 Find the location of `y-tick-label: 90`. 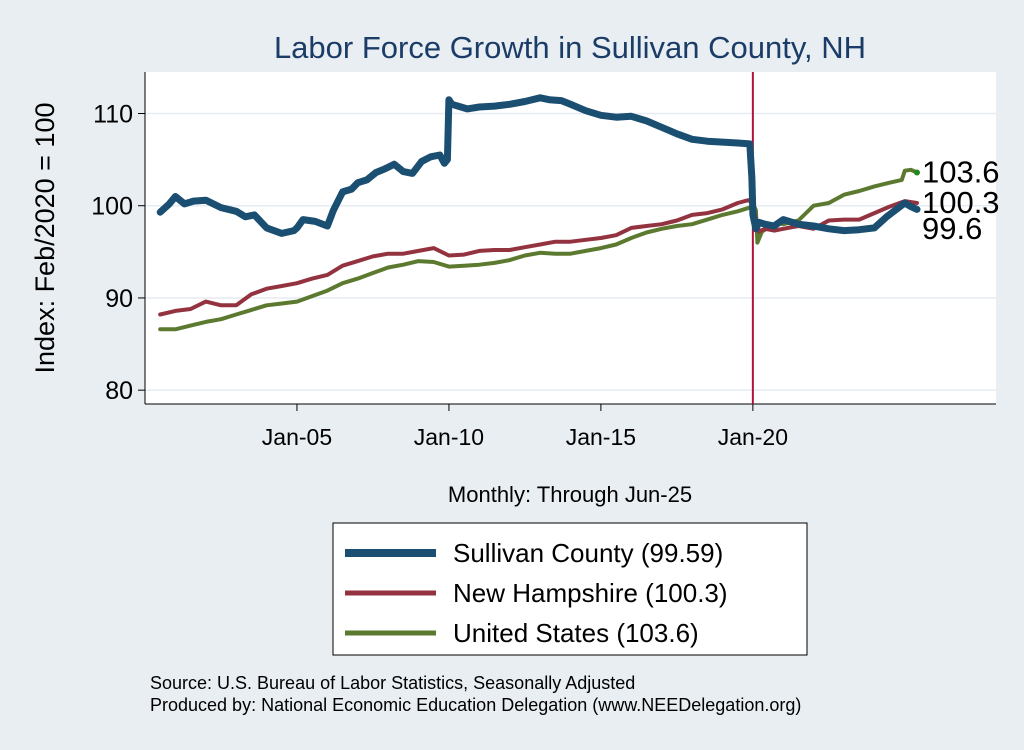

y-tick-label: 90 is located at coordinates (119, 299).